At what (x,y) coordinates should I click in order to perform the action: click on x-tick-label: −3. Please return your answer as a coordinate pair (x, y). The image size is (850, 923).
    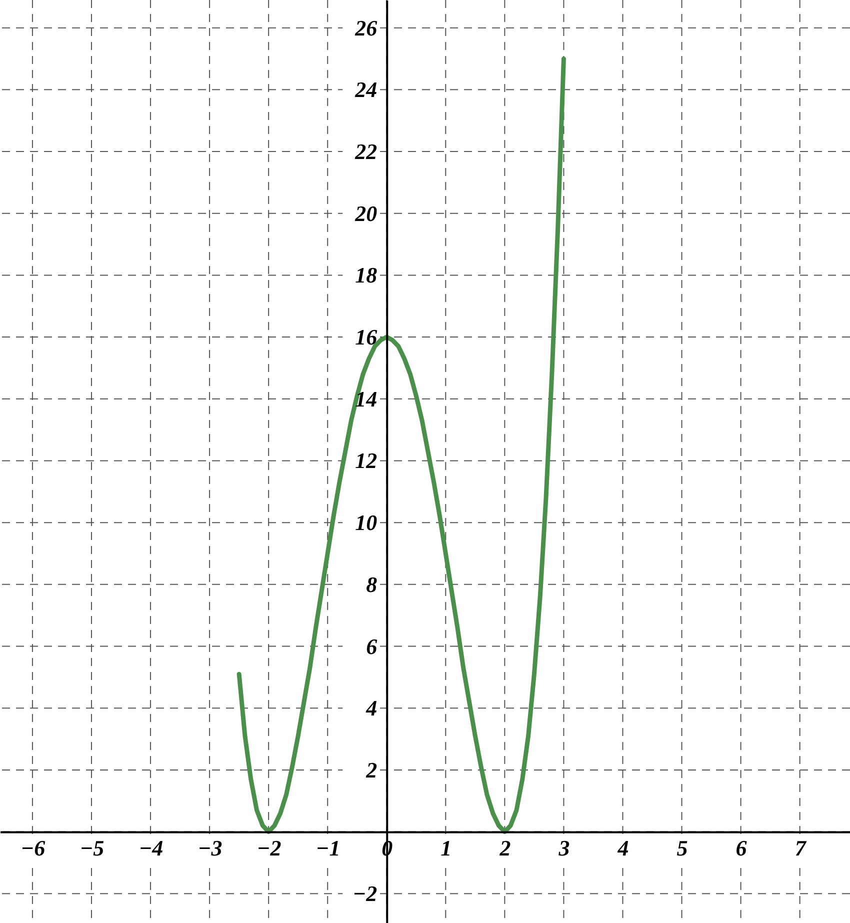
    Looking at the image, I should click on (210, 847).